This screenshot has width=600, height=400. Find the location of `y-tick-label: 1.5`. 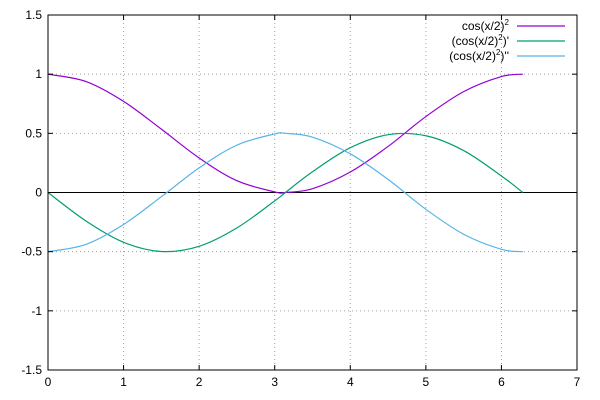

y-tick-label: 1.5 is located at coordinates (33, 15).